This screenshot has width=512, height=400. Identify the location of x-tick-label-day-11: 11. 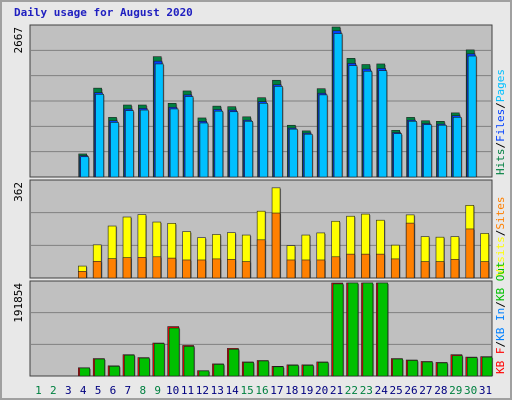
(187, 390).